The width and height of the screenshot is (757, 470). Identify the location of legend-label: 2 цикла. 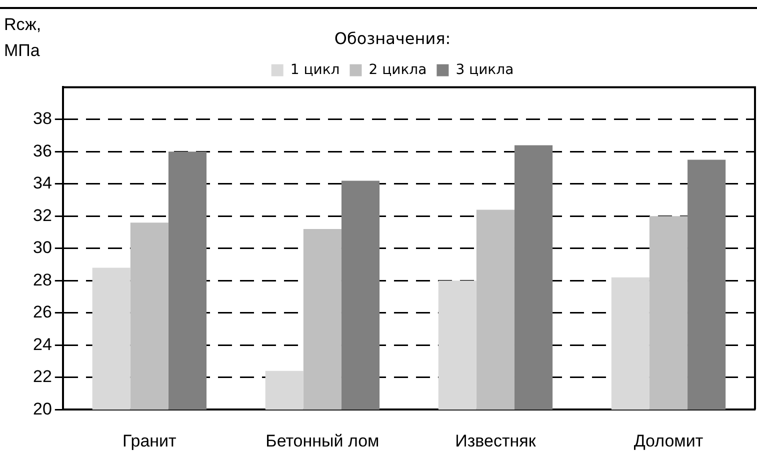
(397, 70).